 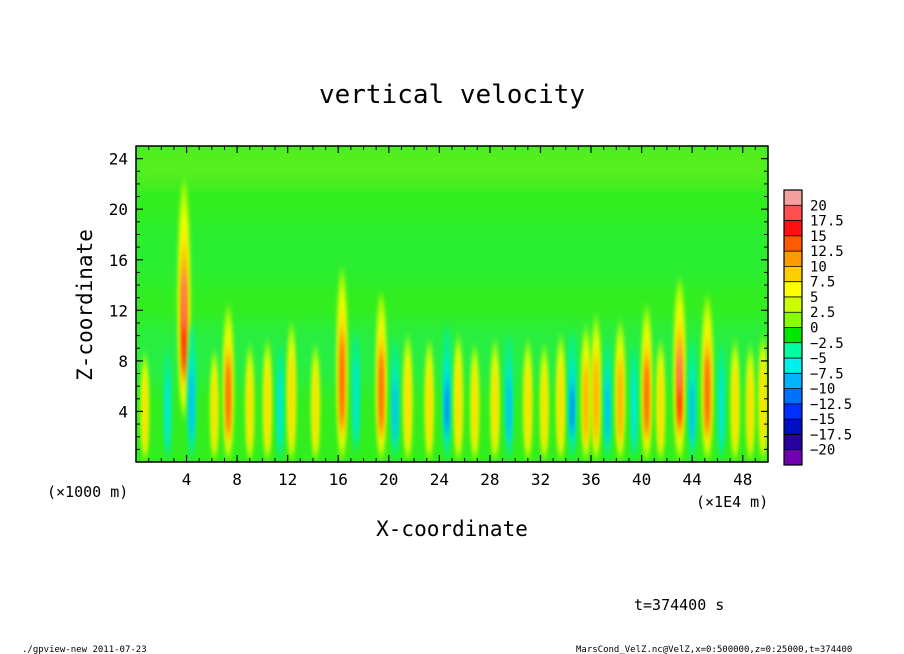 What do you see at coordinates (818, 359) in the screenshot?
I see `colorbar-label: −5` at bounding box center [818, 359].